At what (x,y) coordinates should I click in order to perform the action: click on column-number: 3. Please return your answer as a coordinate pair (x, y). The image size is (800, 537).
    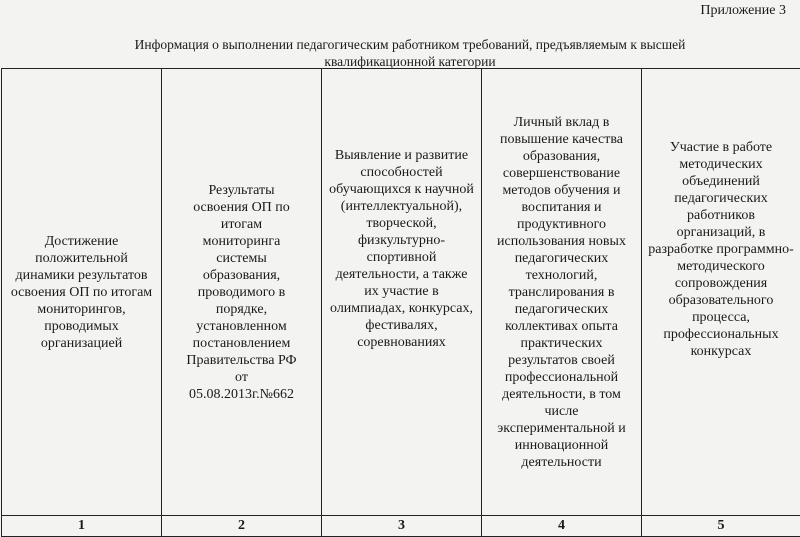
    Looking at the image, I should click on (402, 526).